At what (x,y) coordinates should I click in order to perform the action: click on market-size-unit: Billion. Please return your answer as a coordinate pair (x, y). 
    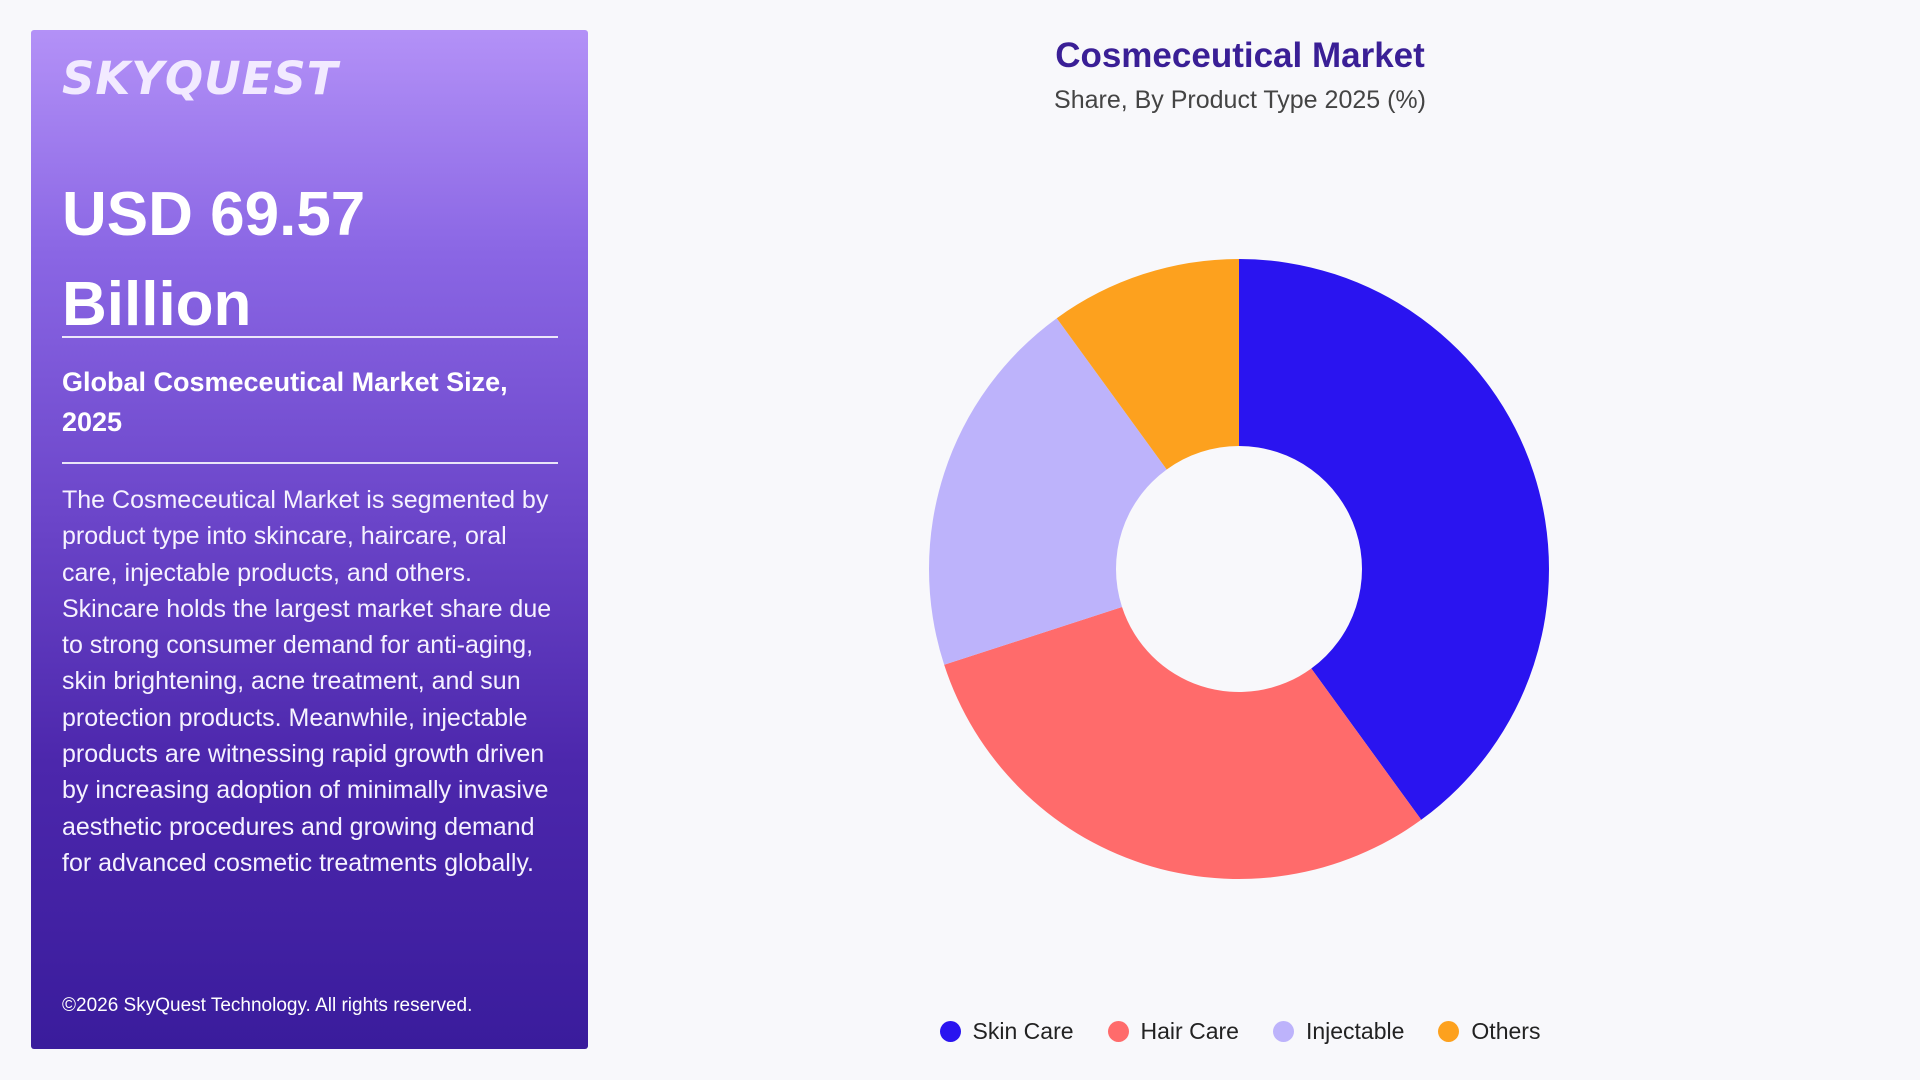
    Looking at the image, I should click on (157, 304).